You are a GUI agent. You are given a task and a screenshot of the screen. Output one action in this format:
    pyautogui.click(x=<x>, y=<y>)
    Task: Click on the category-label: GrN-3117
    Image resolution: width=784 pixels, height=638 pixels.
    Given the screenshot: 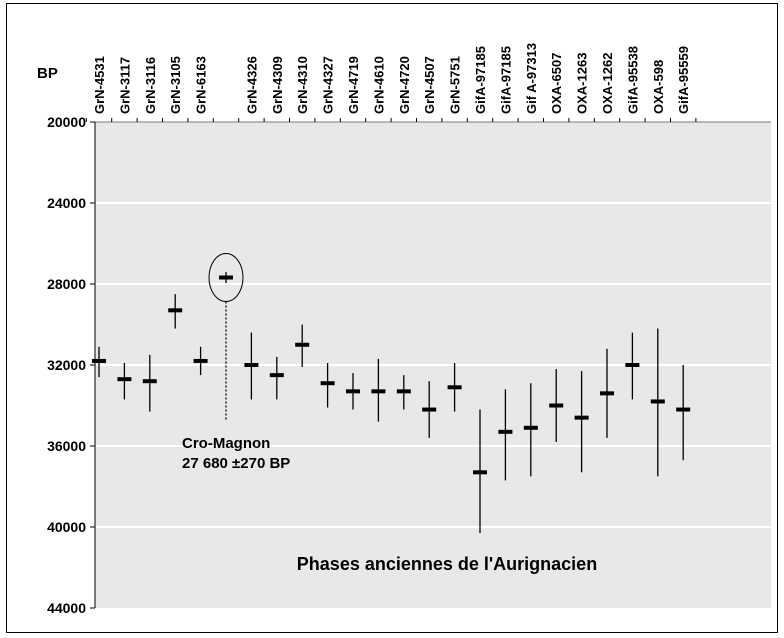 What is the action you would take?
    pyautogui.click(x=124, y=85)
    